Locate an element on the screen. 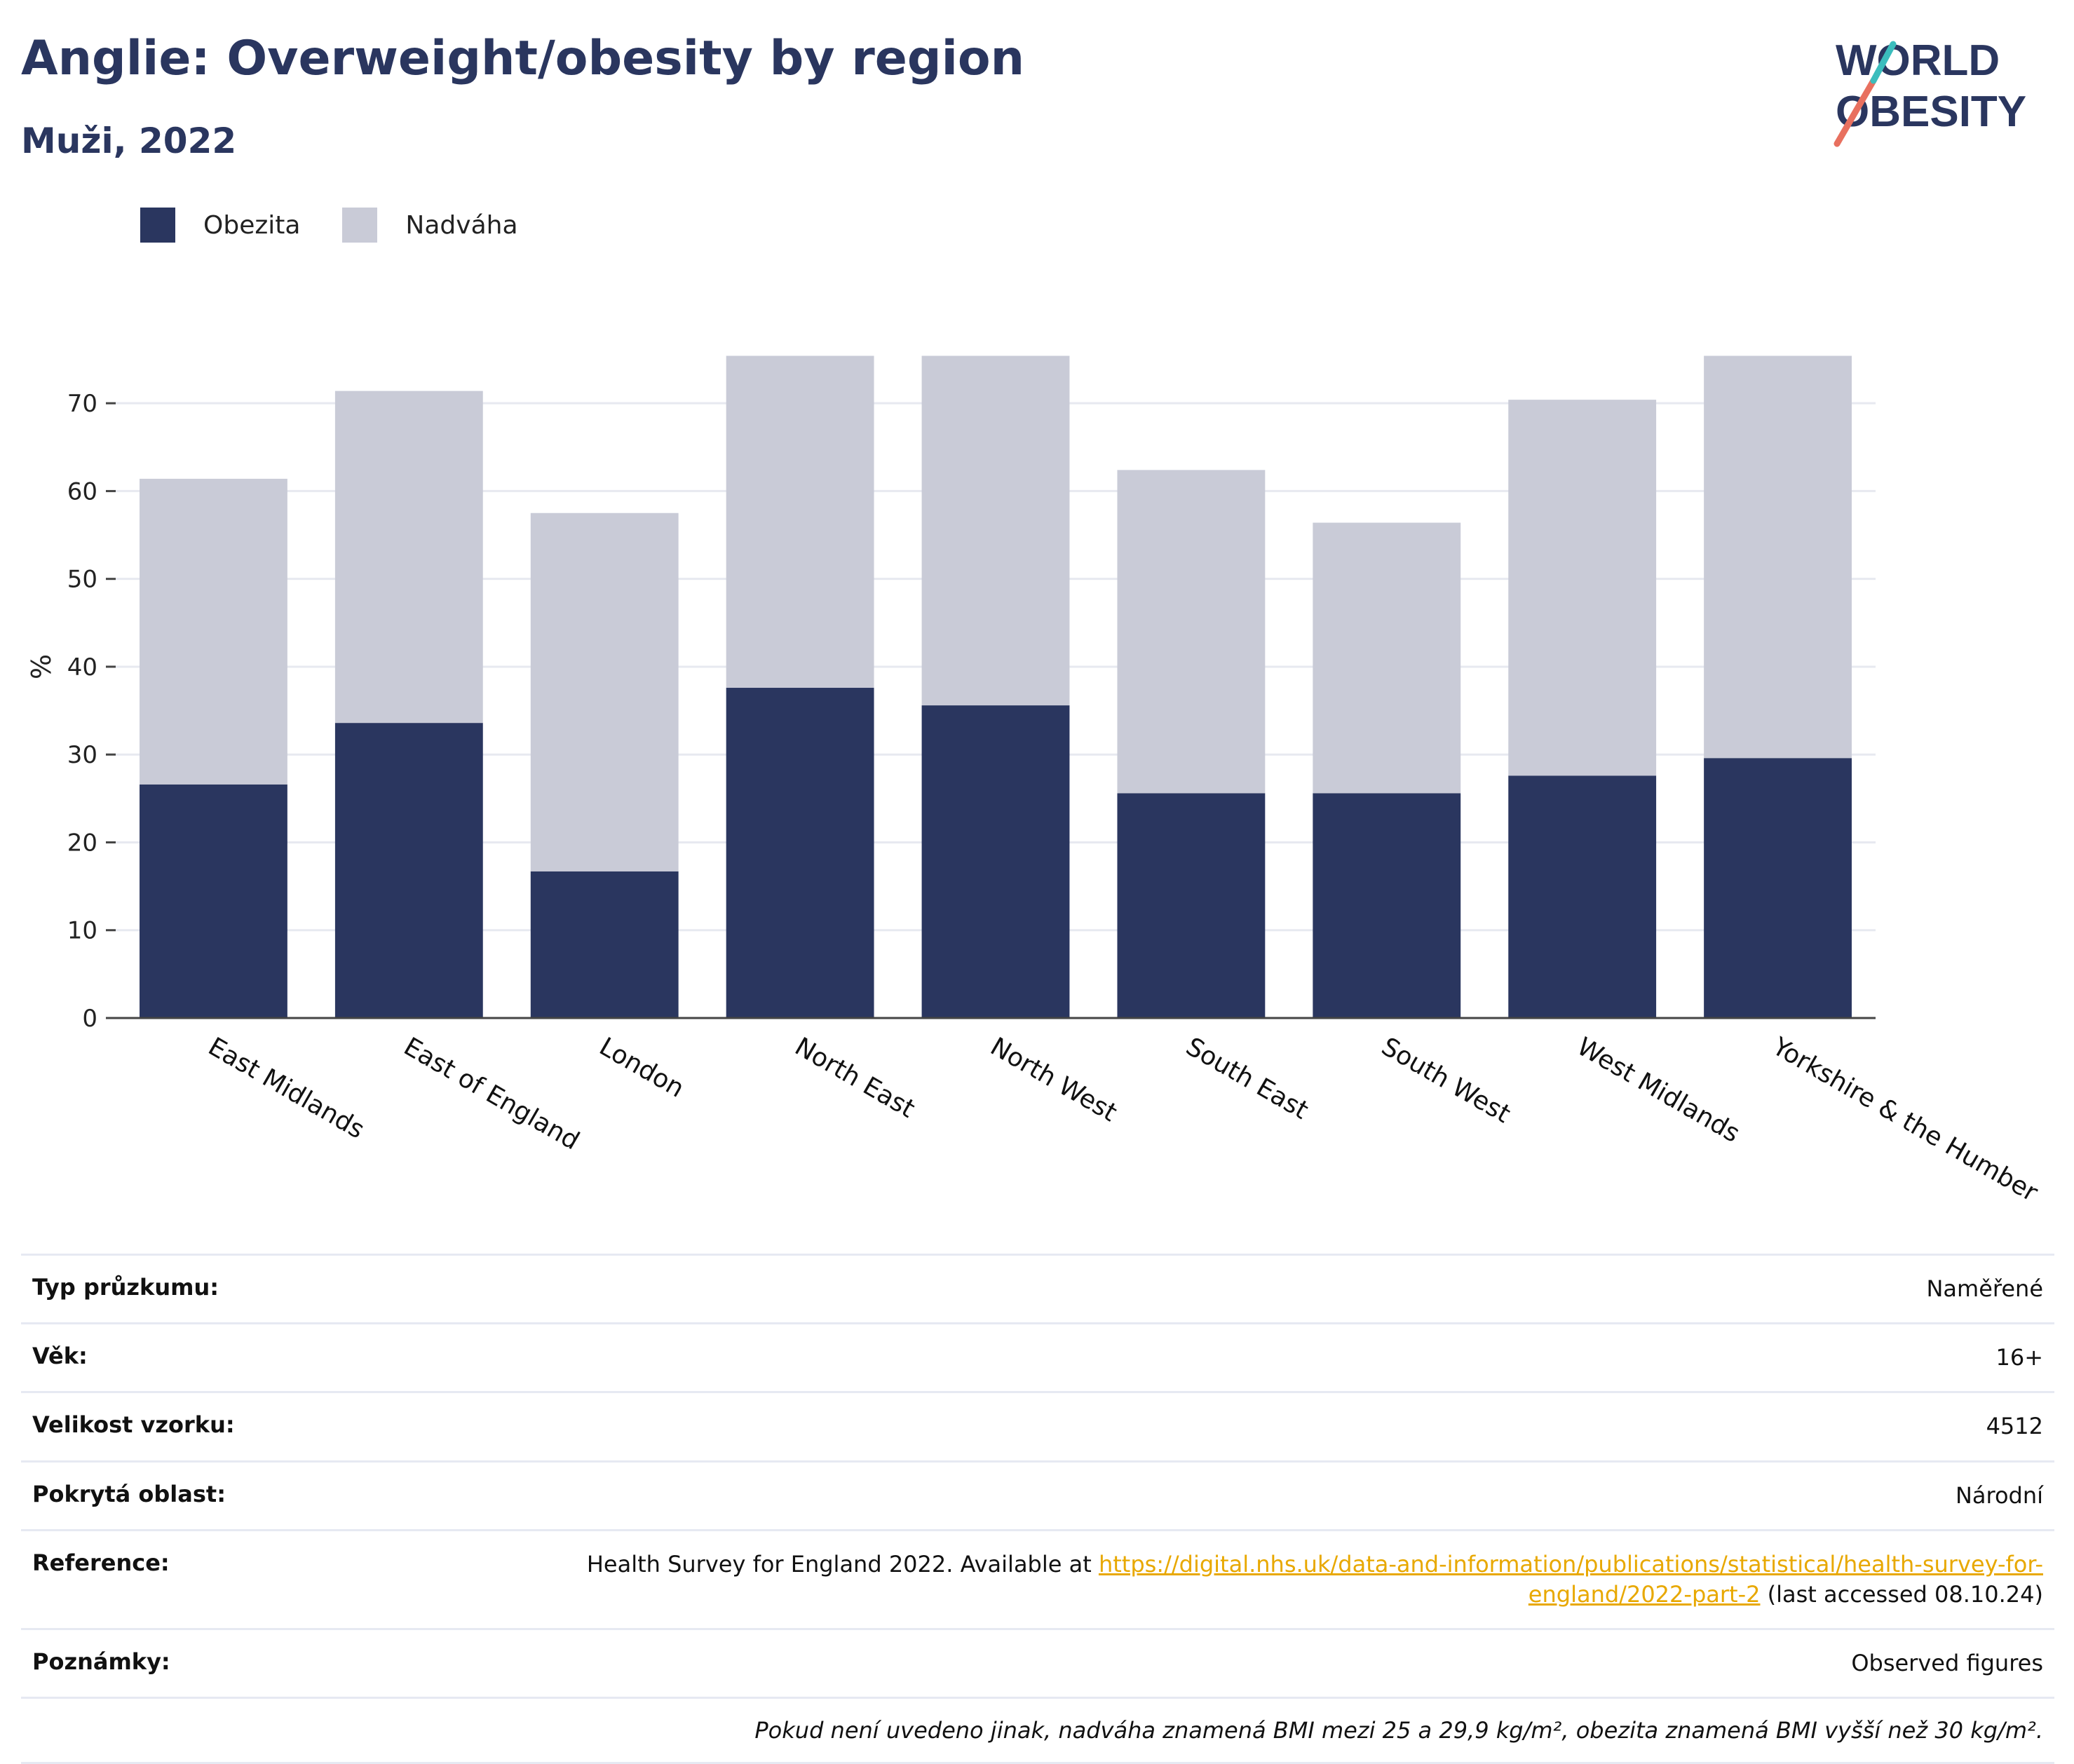 Image resolution: width=2074 pixels, height=1764 pixels. x-tick-label: East of England is located at coordinates (491, 1094).